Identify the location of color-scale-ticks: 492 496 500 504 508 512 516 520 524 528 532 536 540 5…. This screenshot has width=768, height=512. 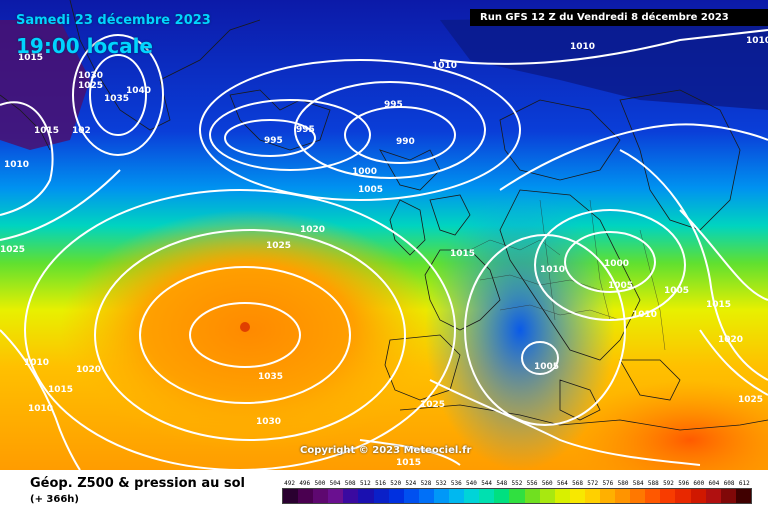
(517, 483).